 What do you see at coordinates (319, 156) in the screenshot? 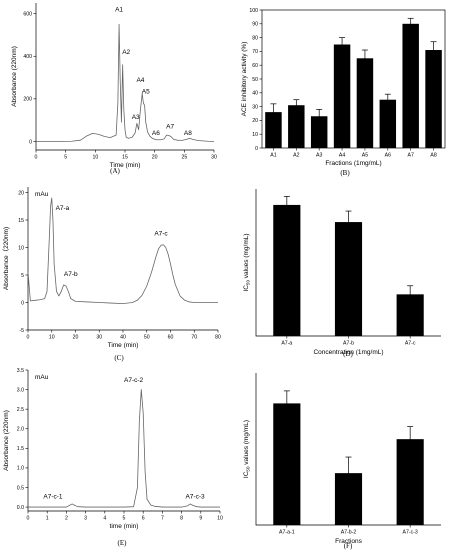
I see `category-label: A3` at bounding box center [319, 156].